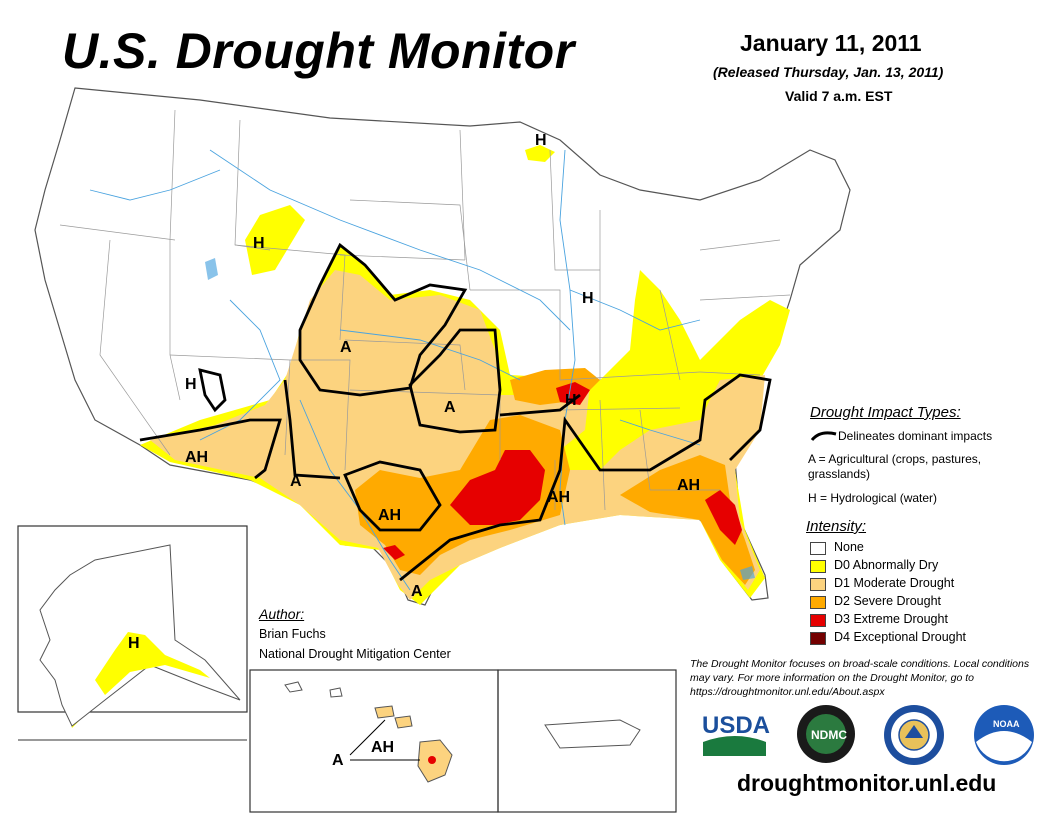 Image resolution: width=1056 pixels, height=816 pixels. Describe the element at coordinates (914, 735) in the screenshot. I see `commerce-seal-logo` at that location.